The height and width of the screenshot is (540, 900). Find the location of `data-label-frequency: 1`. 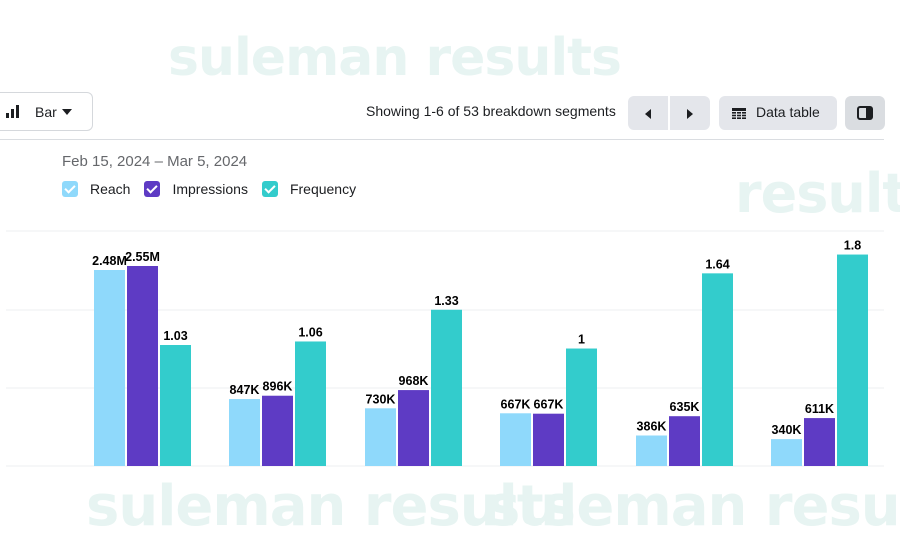

data-label-frequency: 1 is located at coordinates (581, 340).